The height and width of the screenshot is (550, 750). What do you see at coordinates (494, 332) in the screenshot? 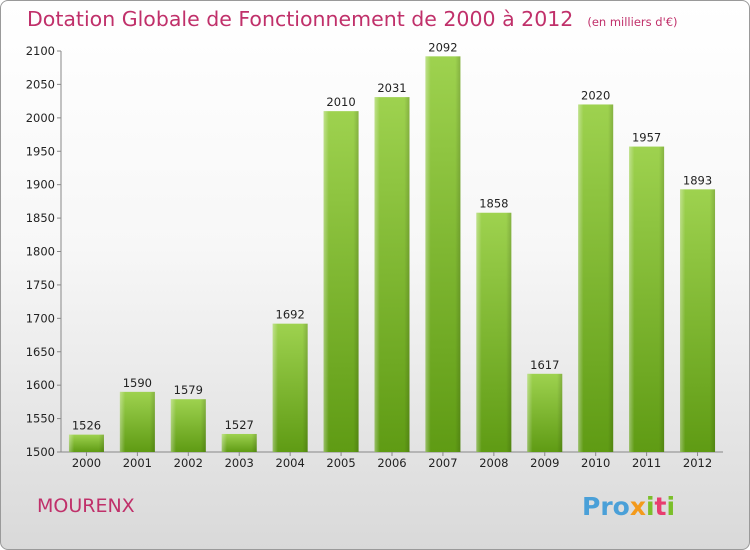
I see `bar-shade-2008` at bounding box center [494, 332].